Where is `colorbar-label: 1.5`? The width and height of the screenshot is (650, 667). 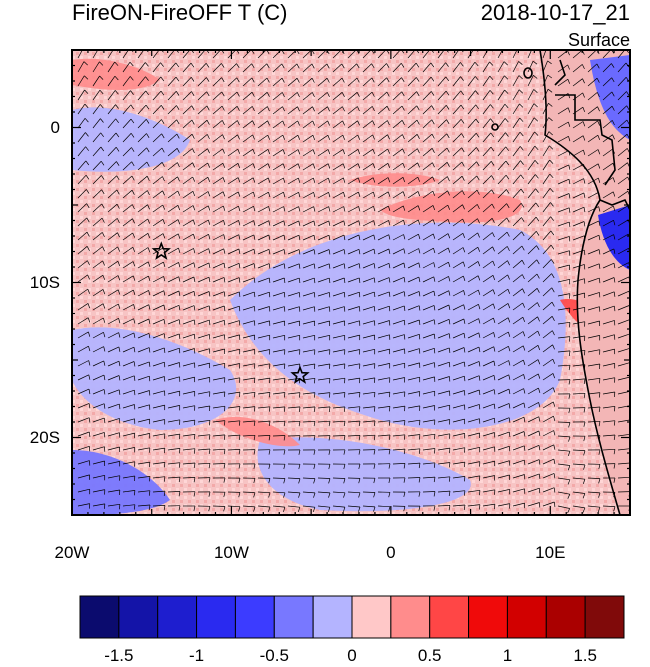 colorbar-label: 1.5 is located at coordinates (585, 655).